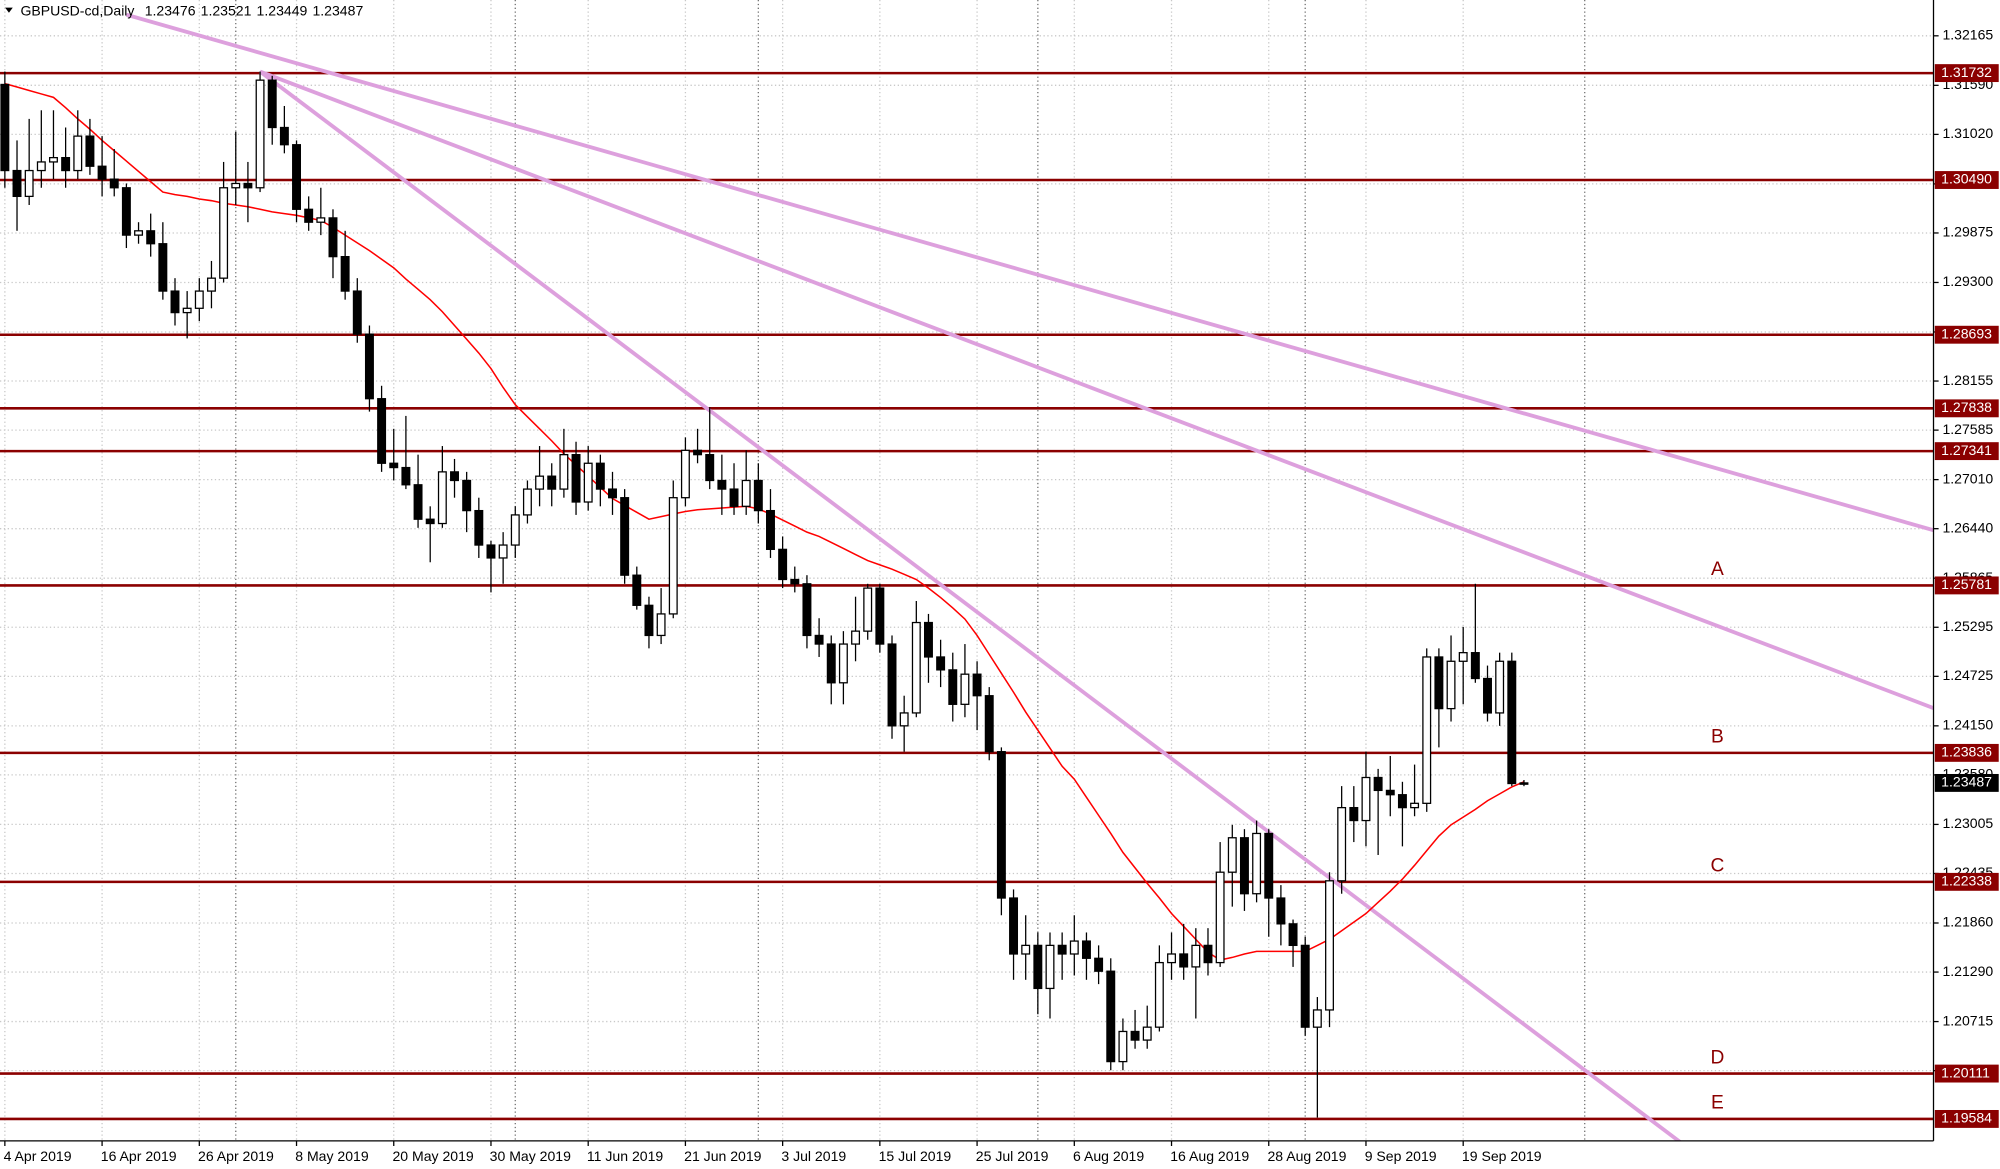 The image size is (2000, 1169). Describe the element at coordinates (1502, 1156) in the screenshot. I see `x-tick-label: 19 Sep 2019` at that location.